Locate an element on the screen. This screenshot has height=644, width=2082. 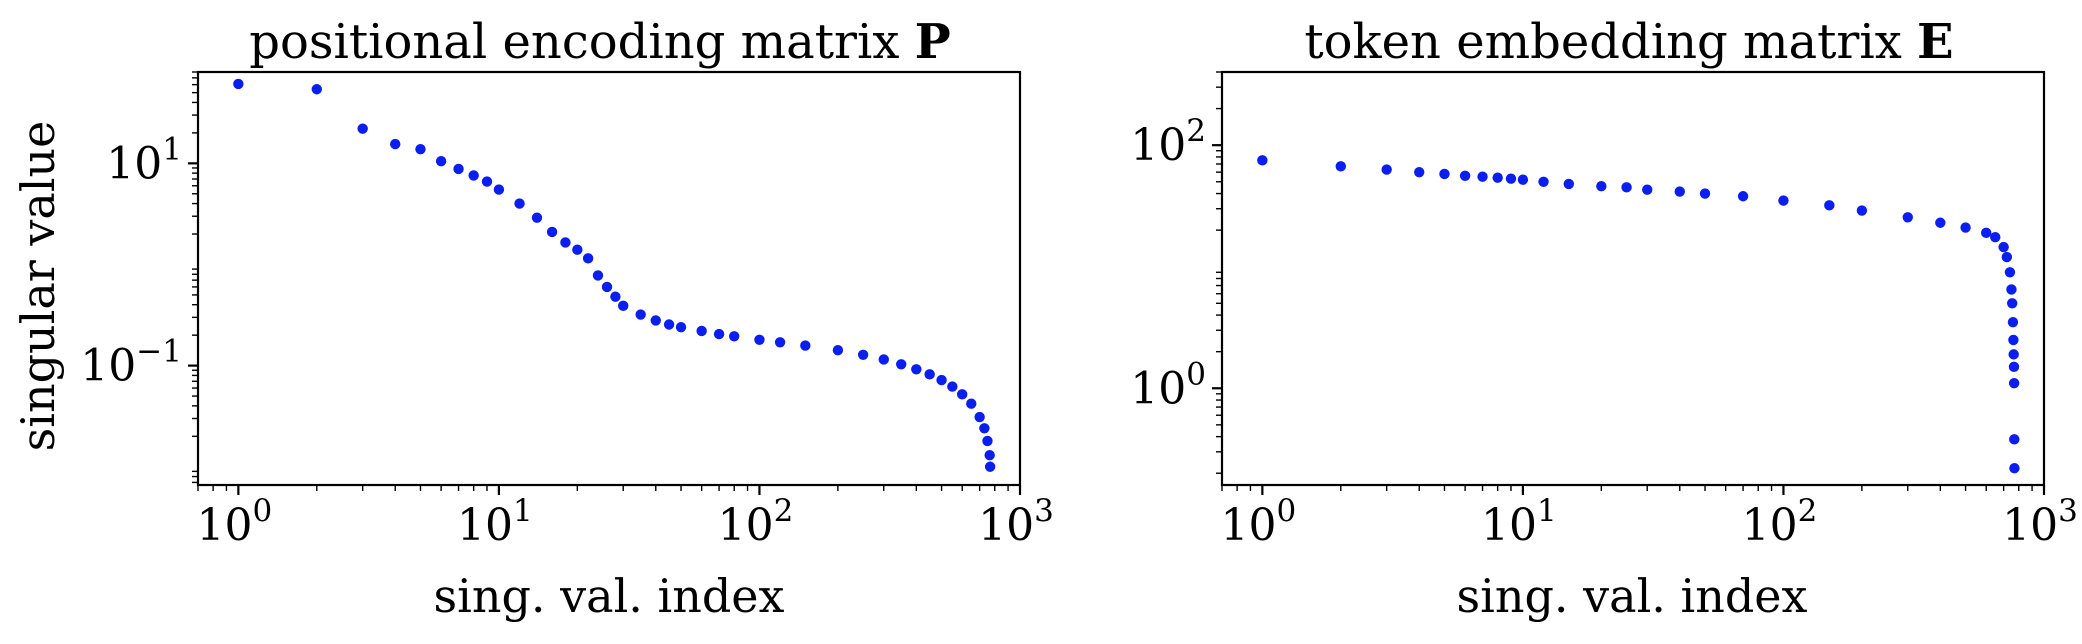
y-tick-label: 10⁻¹ is located at coordinates (131, 363).